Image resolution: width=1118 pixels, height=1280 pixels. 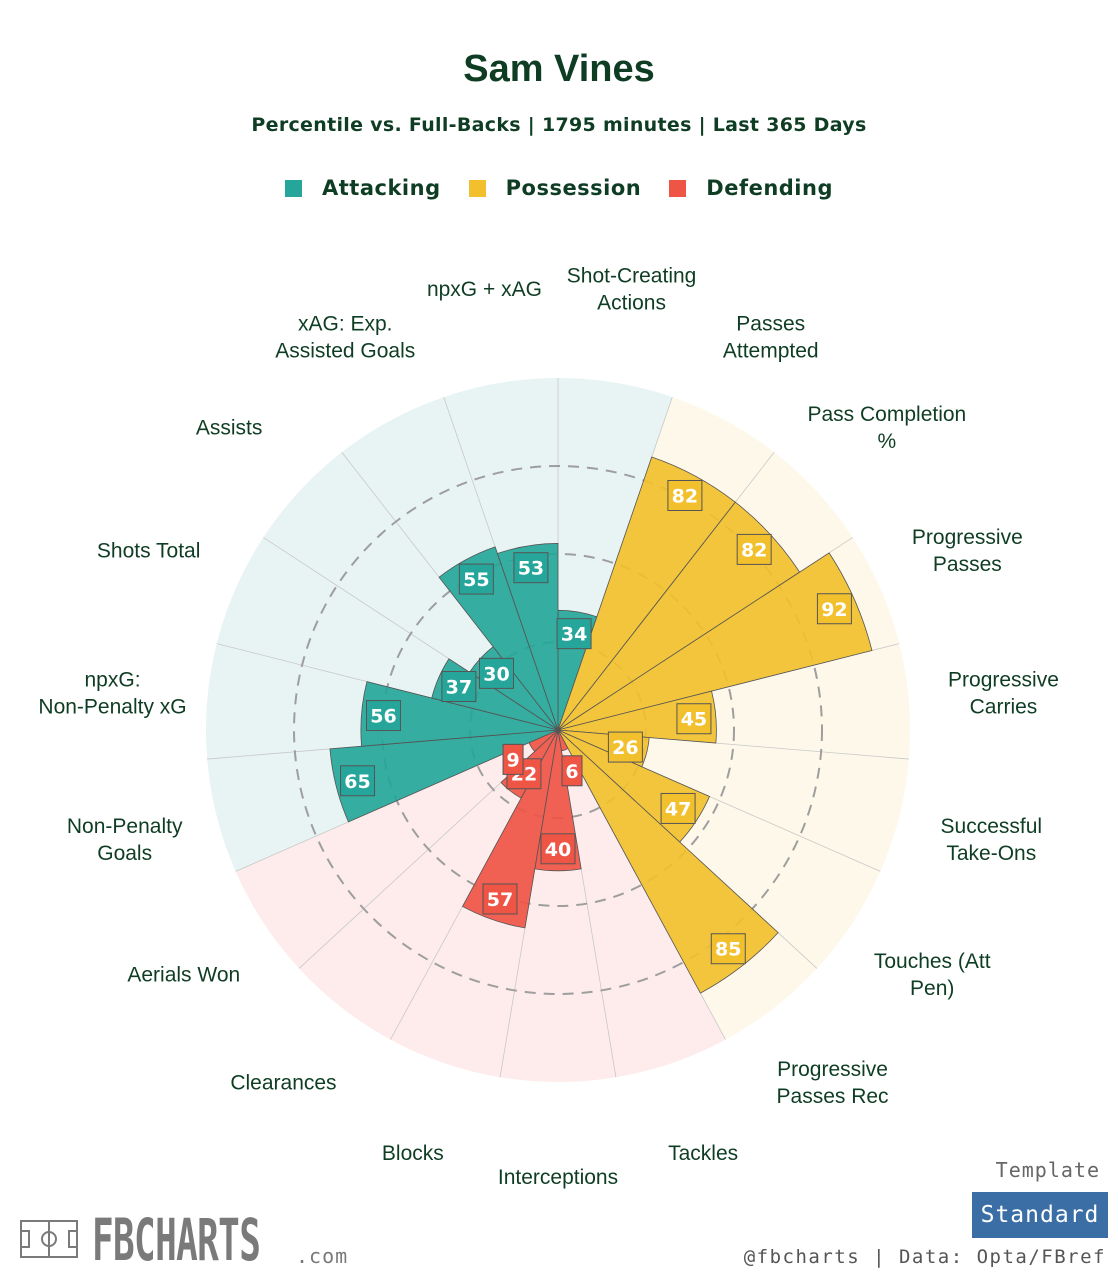 What do you see at coordinates (229, 427) in the screenshot?
I see `category-label-assists: Assists` at bounding box center [229, 427].